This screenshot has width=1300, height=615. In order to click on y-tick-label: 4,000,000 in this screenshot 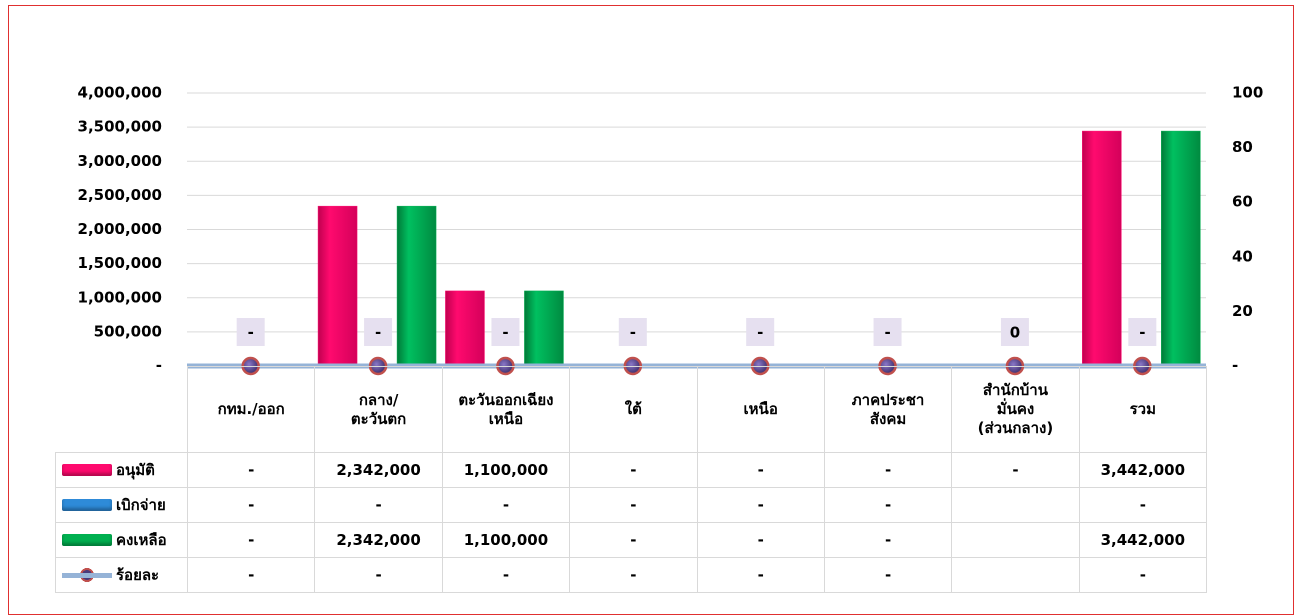, I will do `click(120, 93)`.